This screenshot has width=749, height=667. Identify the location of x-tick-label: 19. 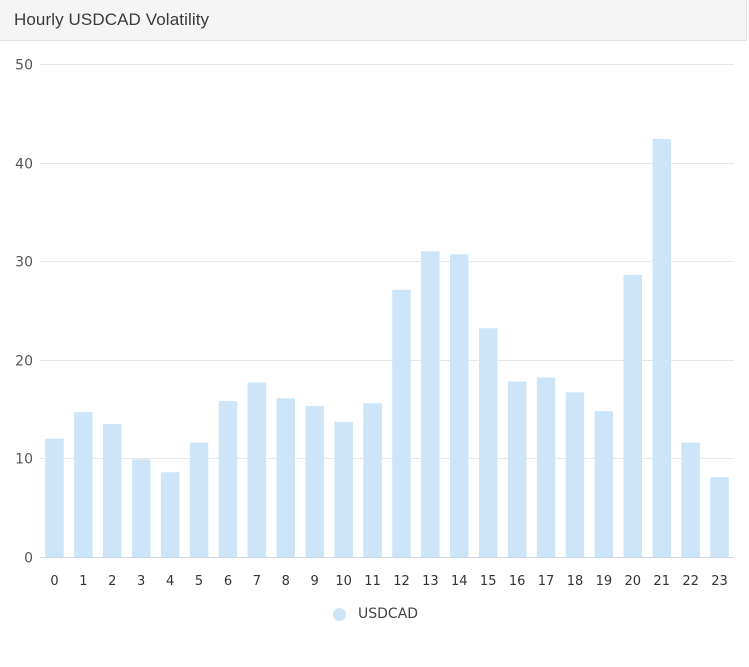
(604, 581).